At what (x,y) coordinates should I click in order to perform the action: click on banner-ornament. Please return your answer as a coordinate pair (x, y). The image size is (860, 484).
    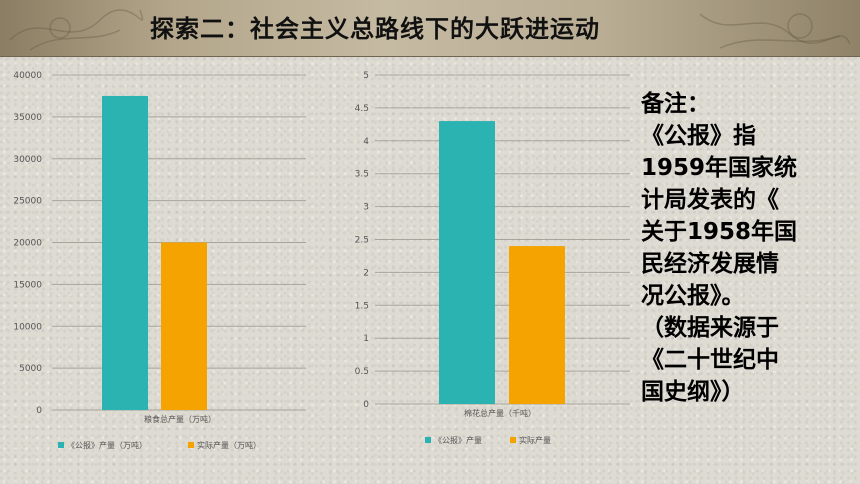
    Looking at the image, I should click on (430, 30).